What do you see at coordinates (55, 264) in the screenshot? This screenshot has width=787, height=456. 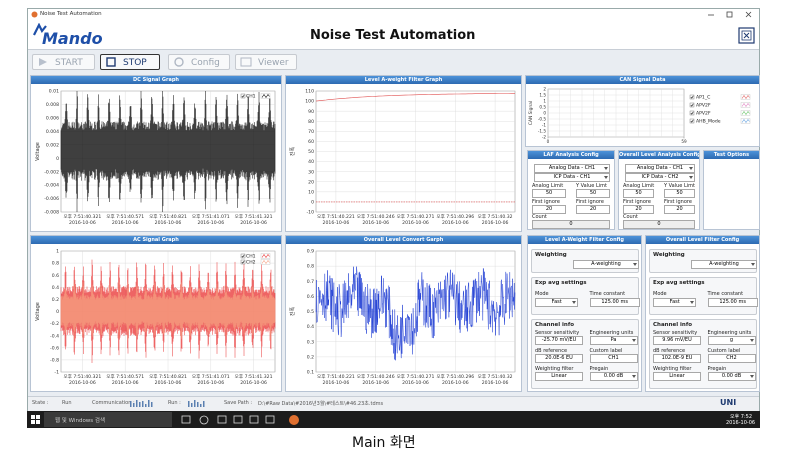 I see `y-tick-label: 0.8` at bounding box center [55, 264].